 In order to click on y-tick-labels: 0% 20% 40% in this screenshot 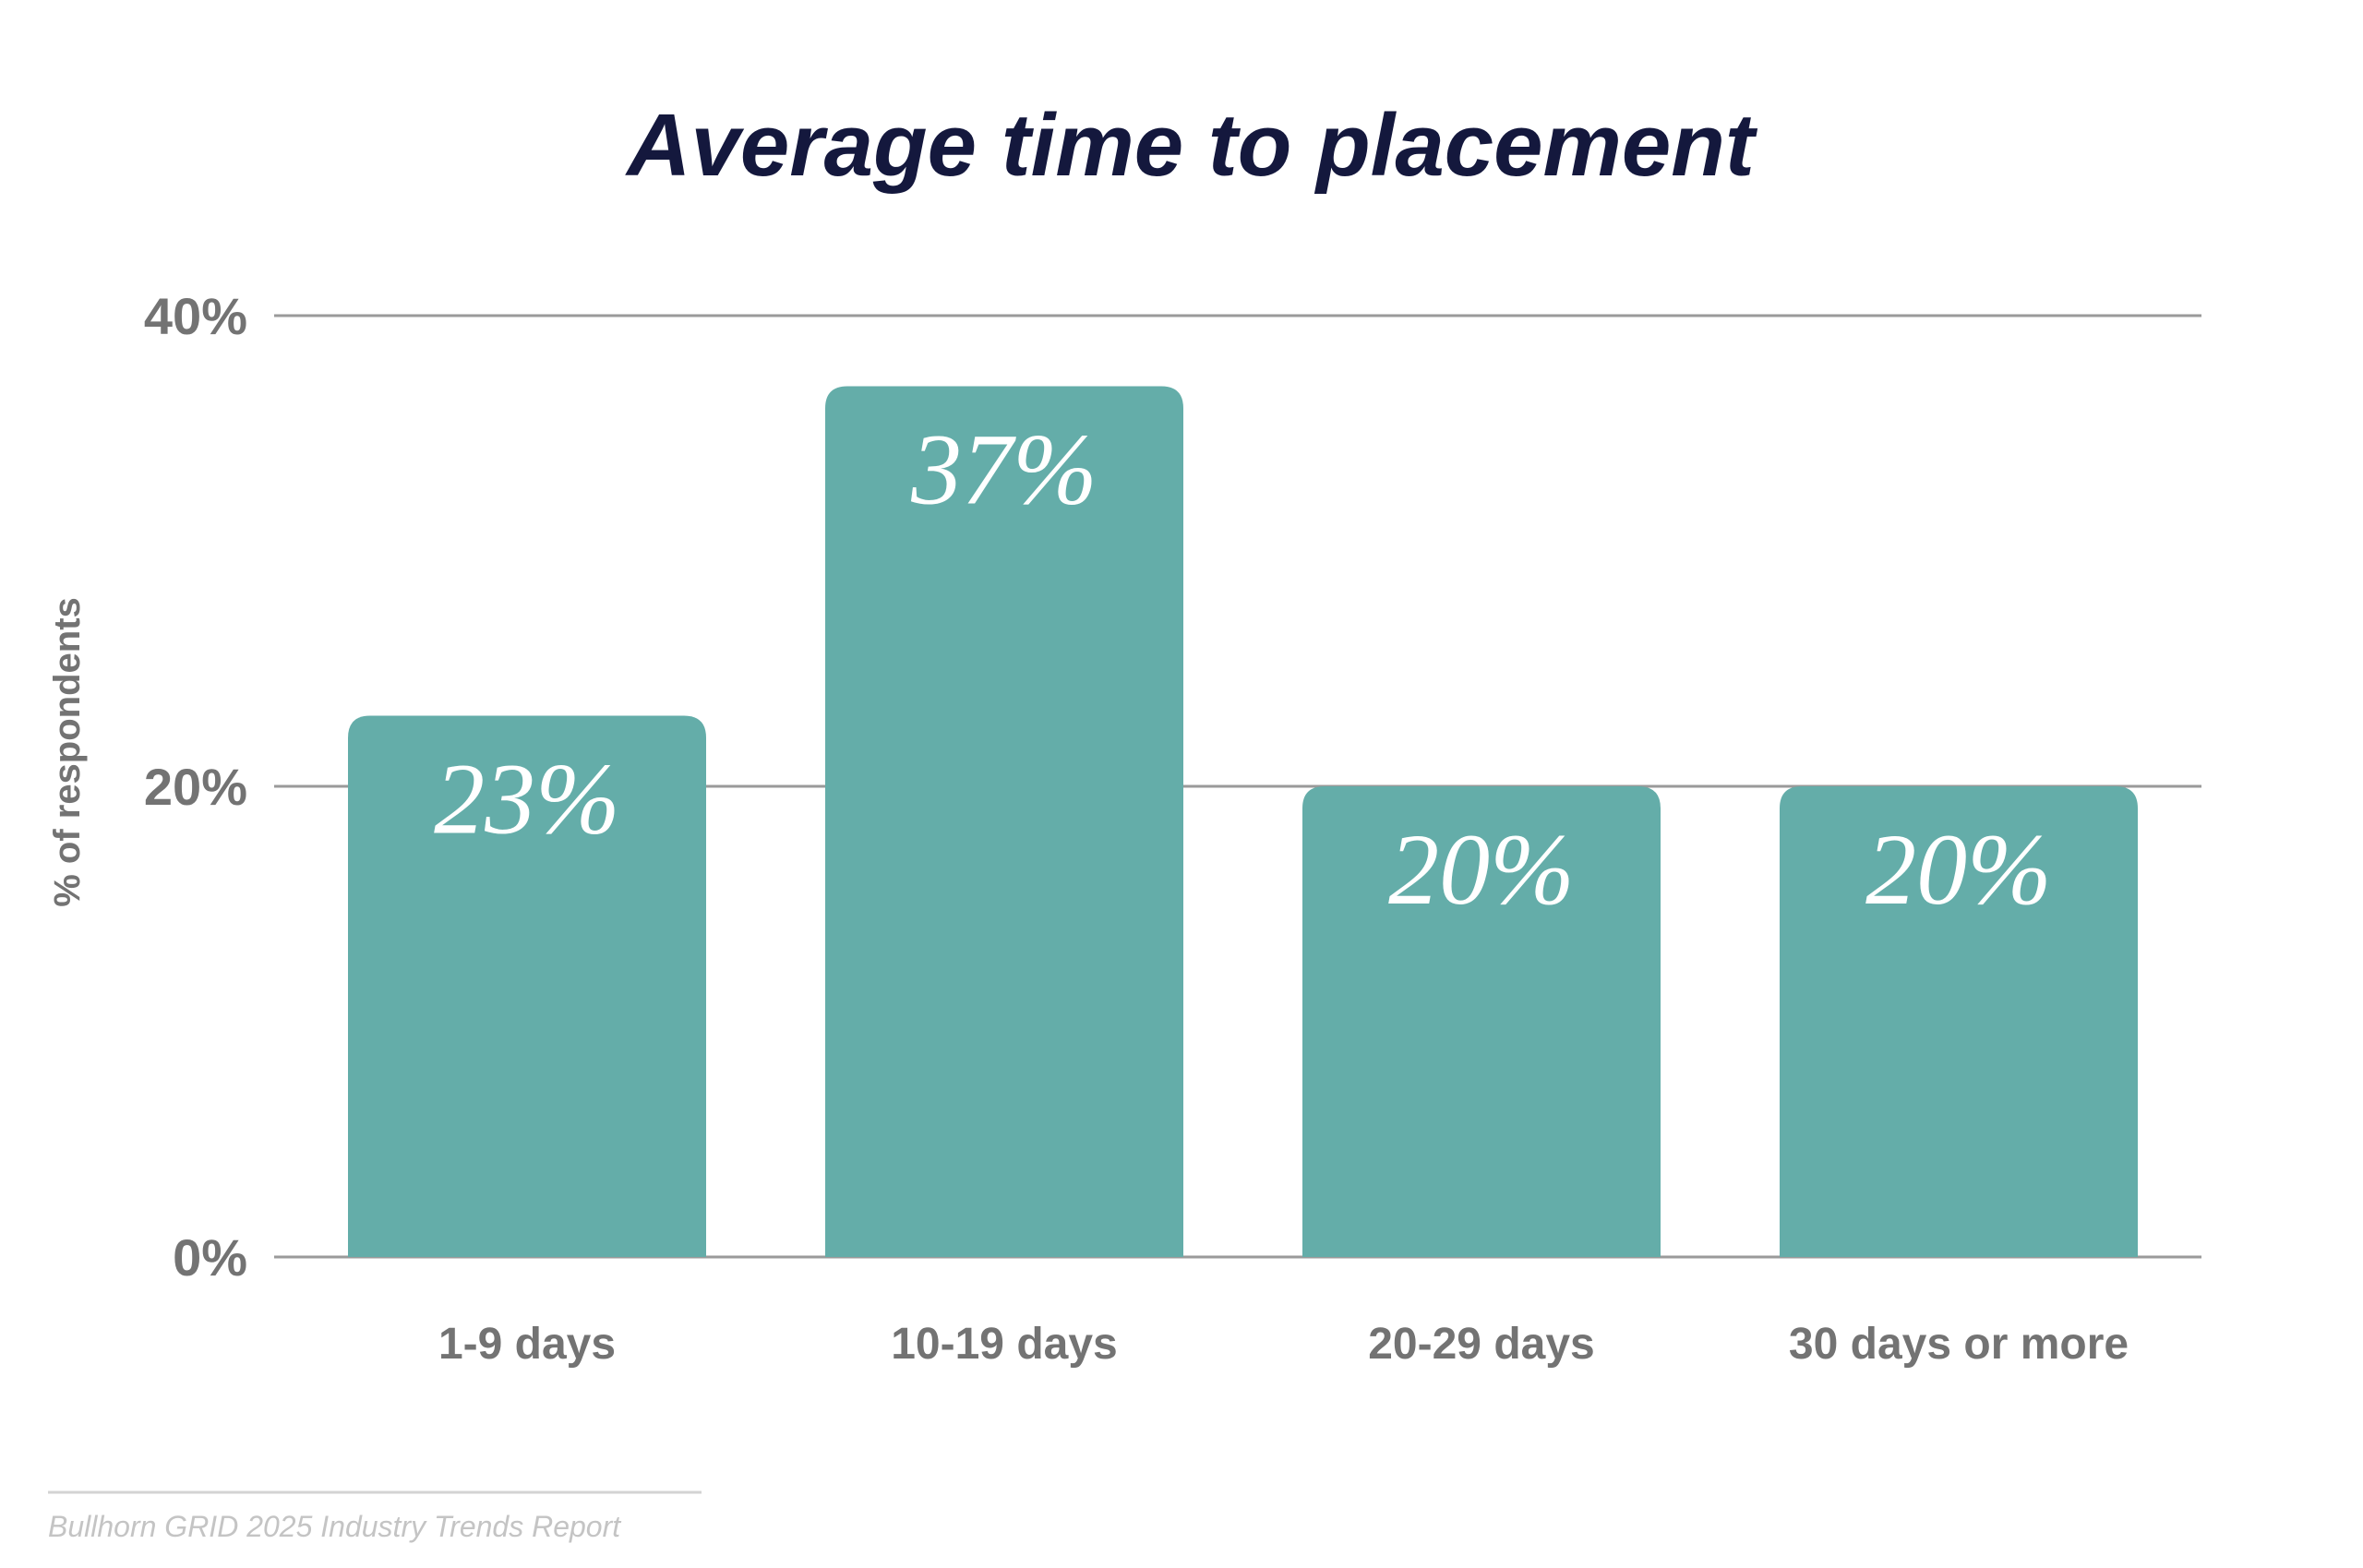, I will do `click(195, 787)`.